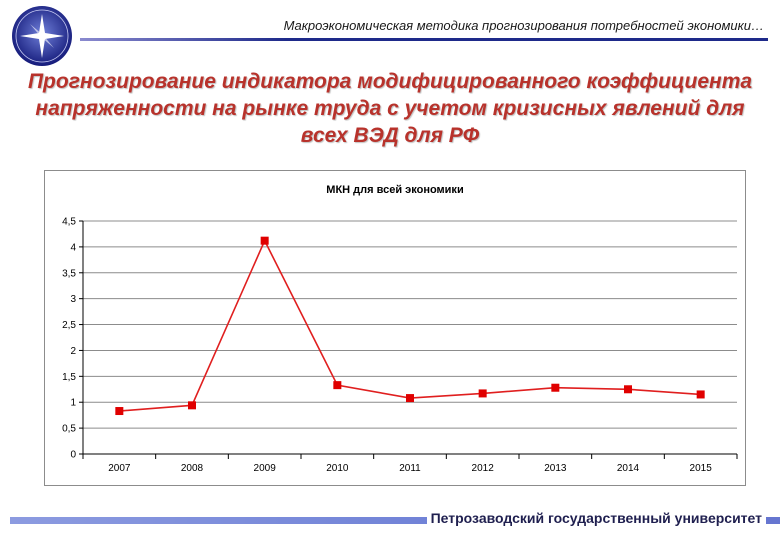 The image size is (780, 540). Describe the element at coordinates (265, 468) in the screenshot. I see `x-tick-label: 2009` at that location.